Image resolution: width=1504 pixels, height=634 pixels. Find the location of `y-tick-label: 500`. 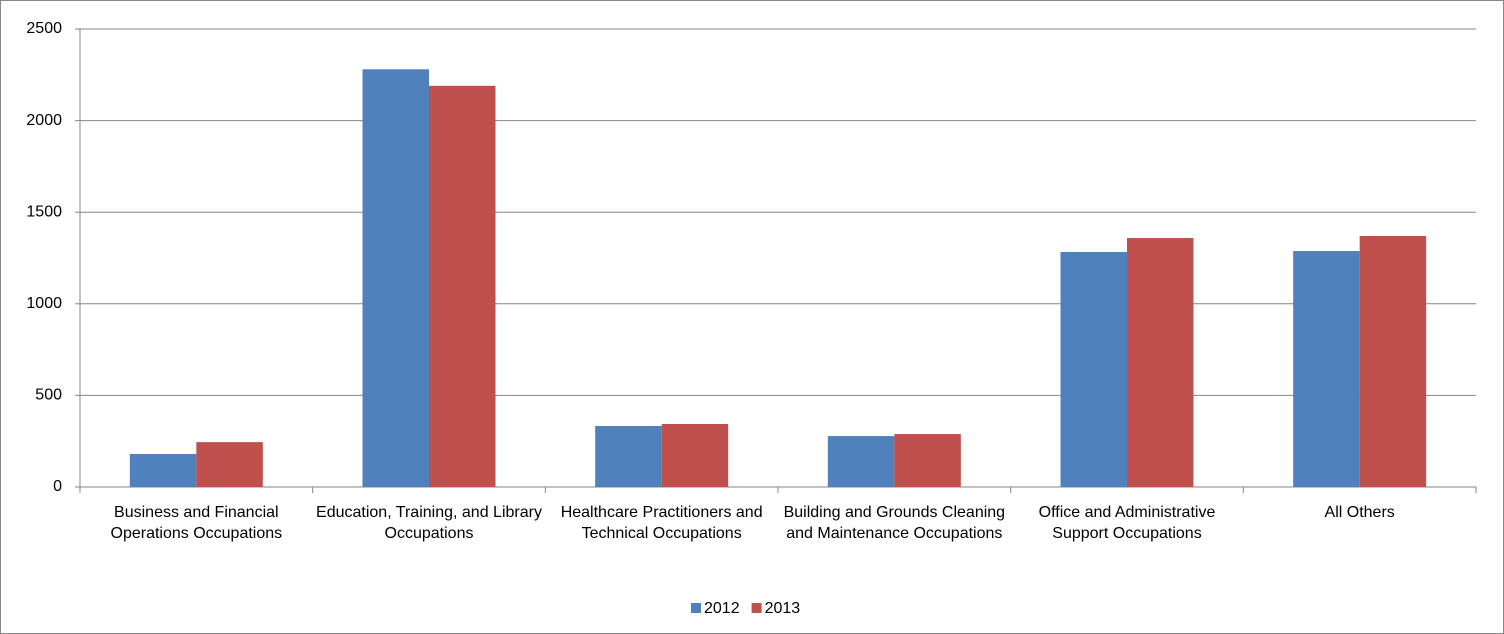

y-tick-label: 500 is located at coordinates (48, 395).